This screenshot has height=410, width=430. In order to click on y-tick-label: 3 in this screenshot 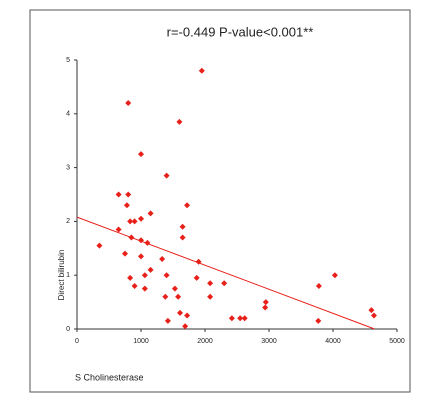, I will do `click(68, 167)`.